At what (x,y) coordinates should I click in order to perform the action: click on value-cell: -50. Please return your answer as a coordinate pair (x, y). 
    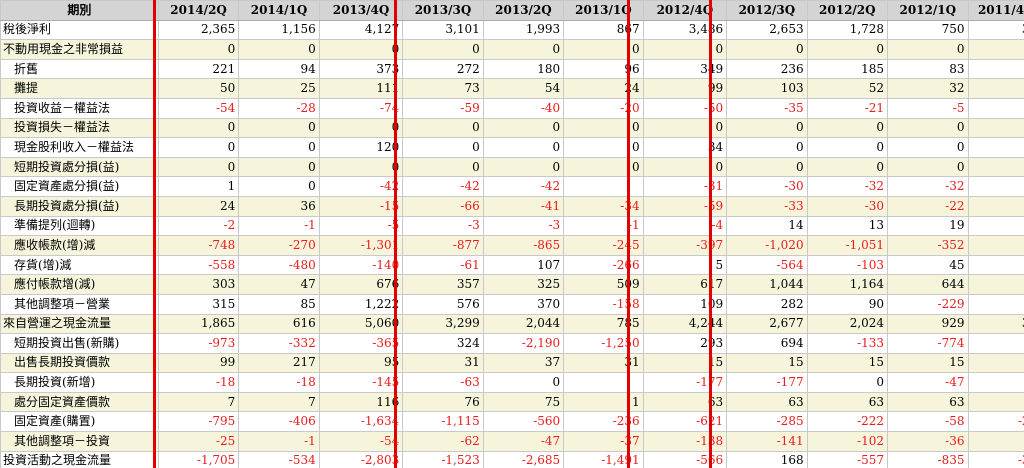
    Looking at the image, I should click on (685, 108).